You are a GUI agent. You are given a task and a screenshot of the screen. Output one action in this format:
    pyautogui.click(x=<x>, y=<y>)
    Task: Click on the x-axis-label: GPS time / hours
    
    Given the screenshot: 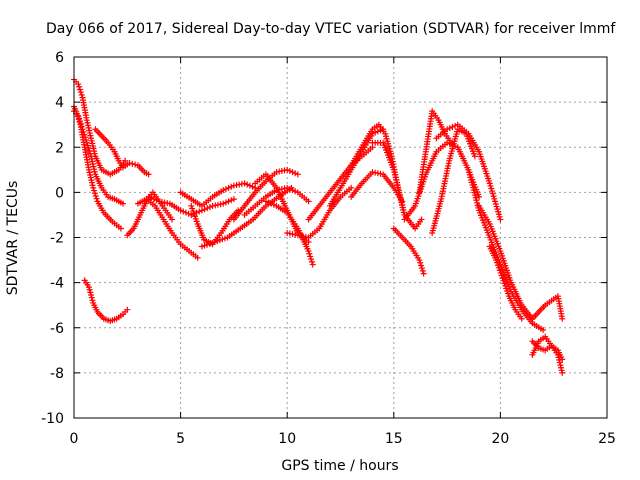 What is the action you would take?
    pyautogui.click(x=339, y=466)
    